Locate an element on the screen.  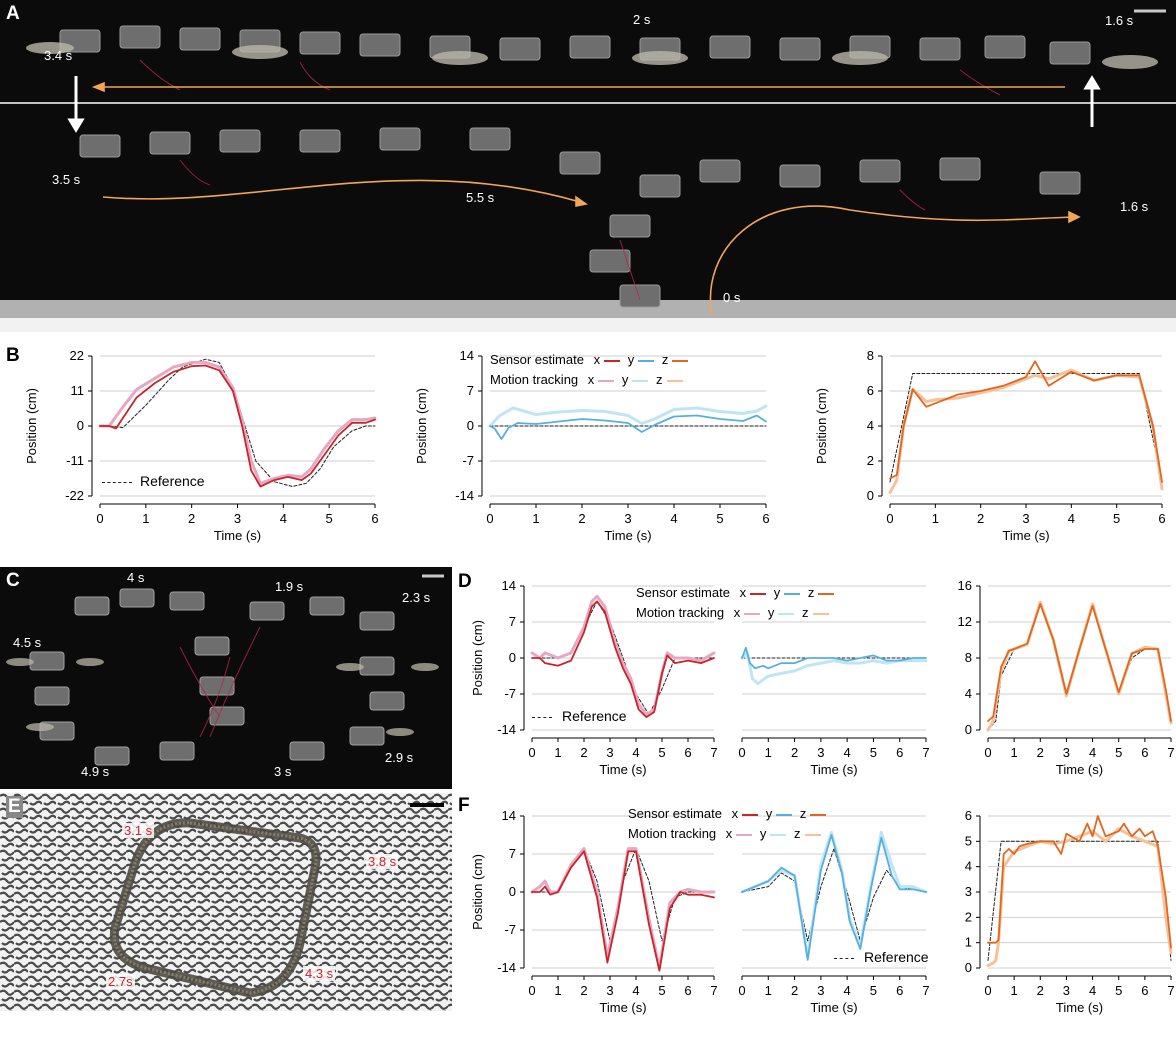
time-label: 2 s is located at coordinates (642, 19).